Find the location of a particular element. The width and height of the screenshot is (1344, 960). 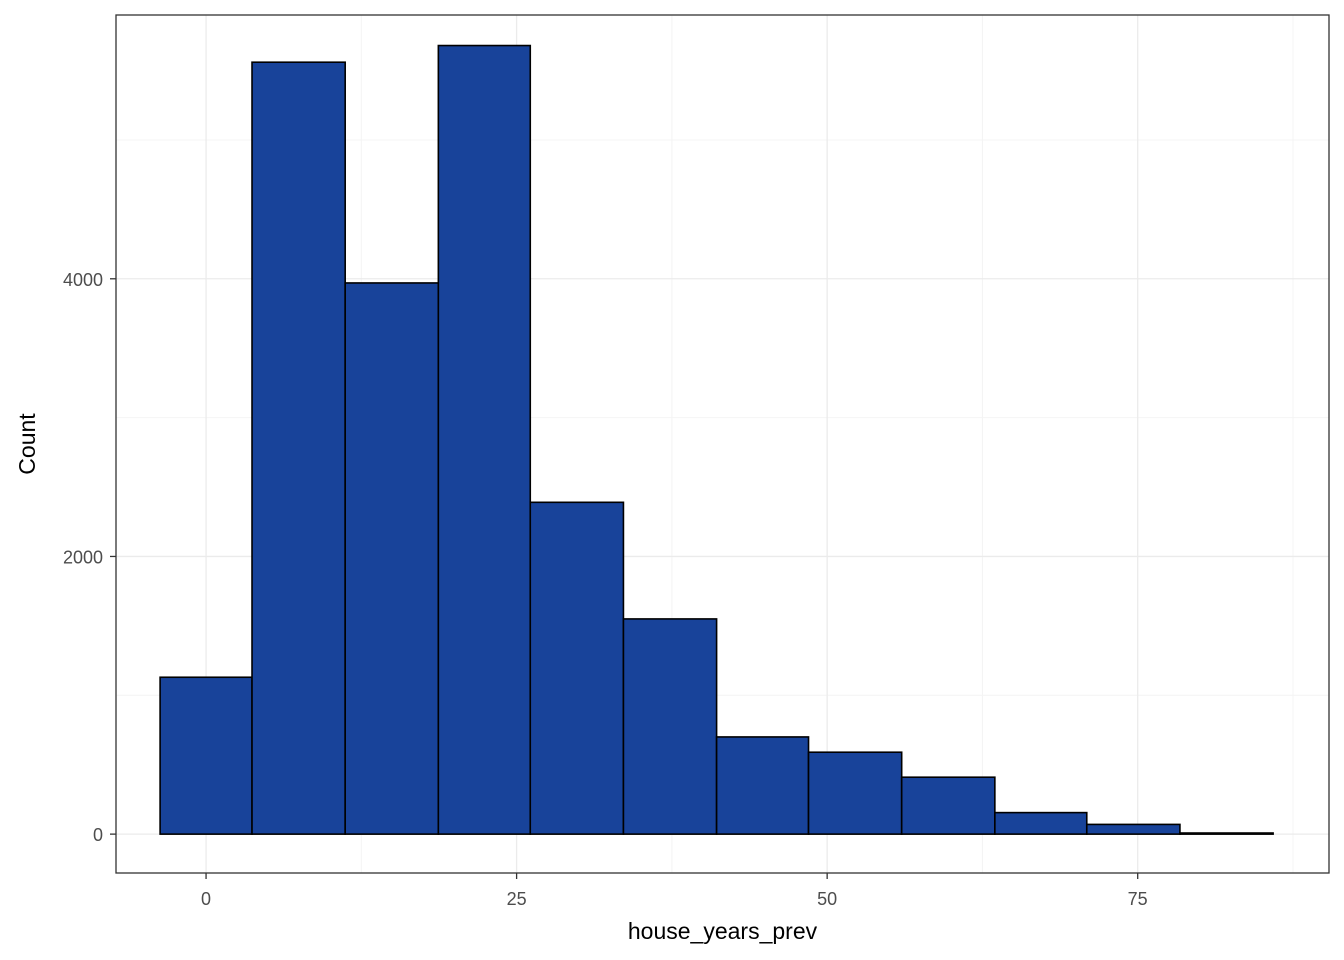

y-tick-label: 2000 is located at coordinates (83, 557).